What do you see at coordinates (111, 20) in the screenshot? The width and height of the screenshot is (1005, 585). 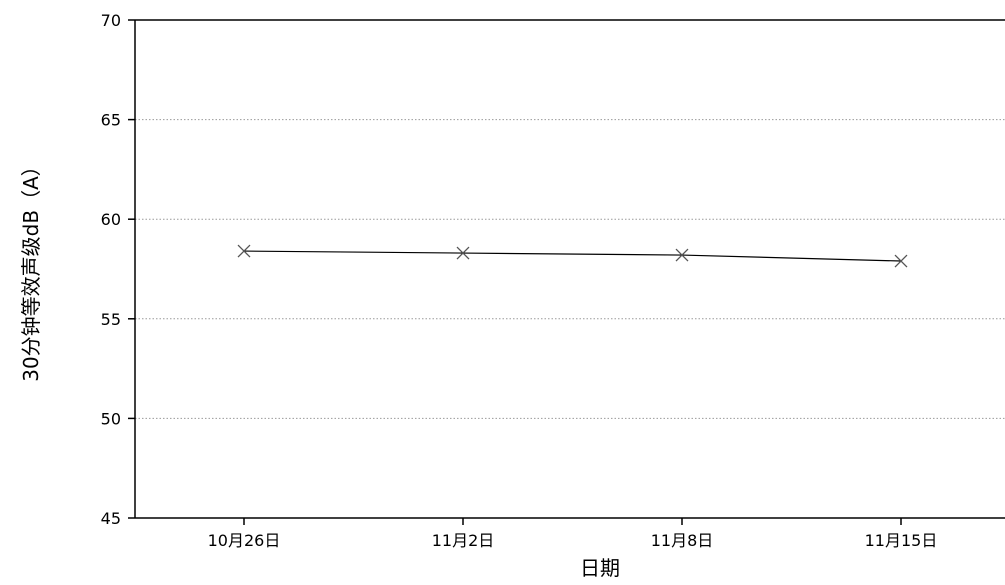 I see `y-tick-label-70: 70` at bounding box center [111, 20].